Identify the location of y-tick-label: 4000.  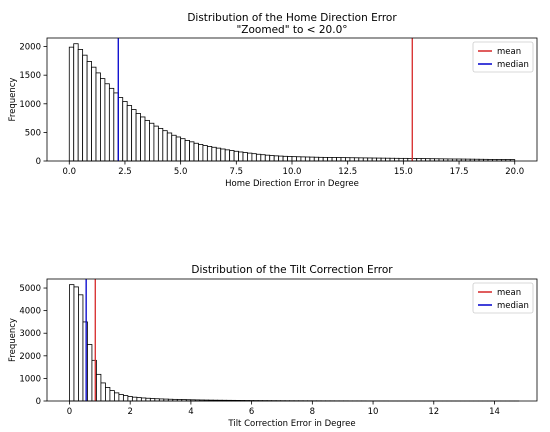
(30, 312).